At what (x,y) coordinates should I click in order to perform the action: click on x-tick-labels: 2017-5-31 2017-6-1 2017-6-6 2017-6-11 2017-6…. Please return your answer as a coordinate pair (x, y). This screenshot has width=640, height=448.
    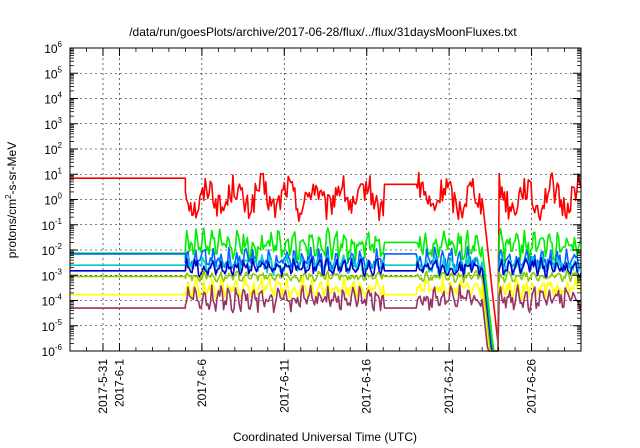
    Looking at the image, I should click on (317, 386).